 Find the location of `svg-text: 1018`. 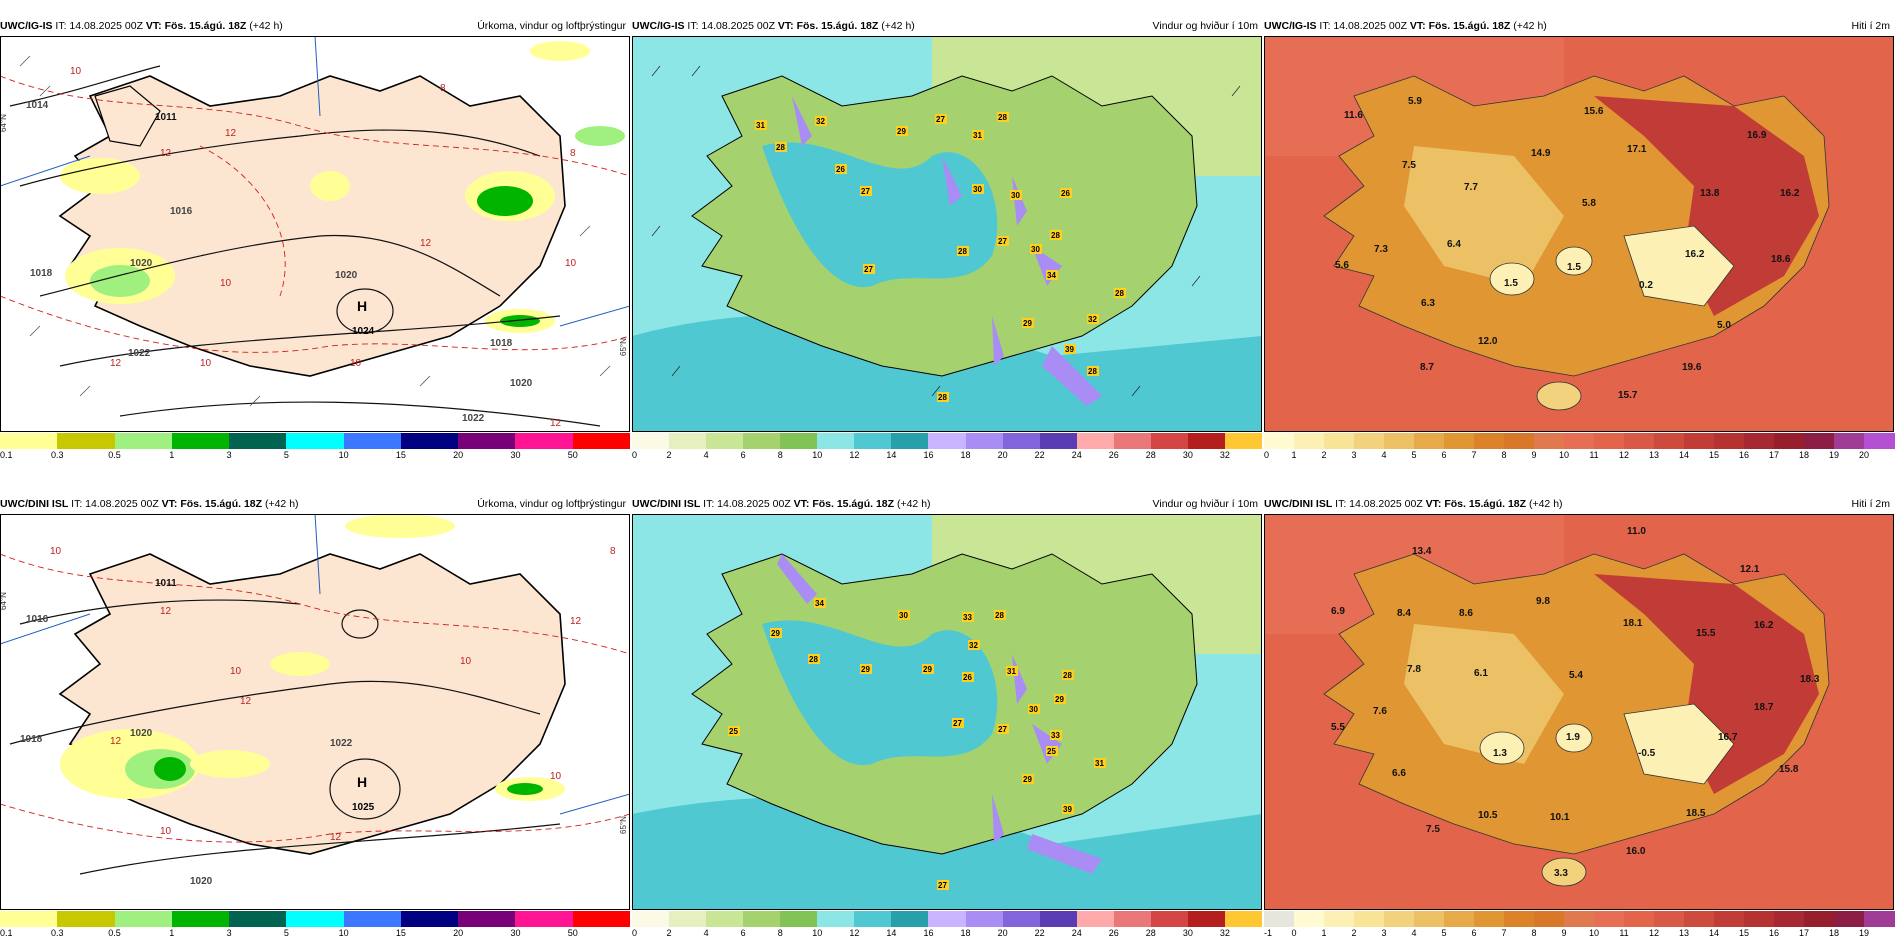

svg-text: 1018 is located at coordinates (31, 739).